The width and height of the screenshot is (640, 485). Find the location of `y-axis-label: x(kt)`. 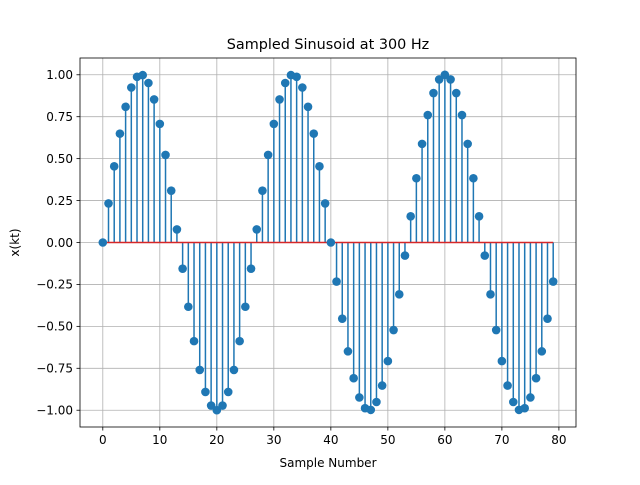

y-axis-label: x(kt) is located at coordinates (15, 242).